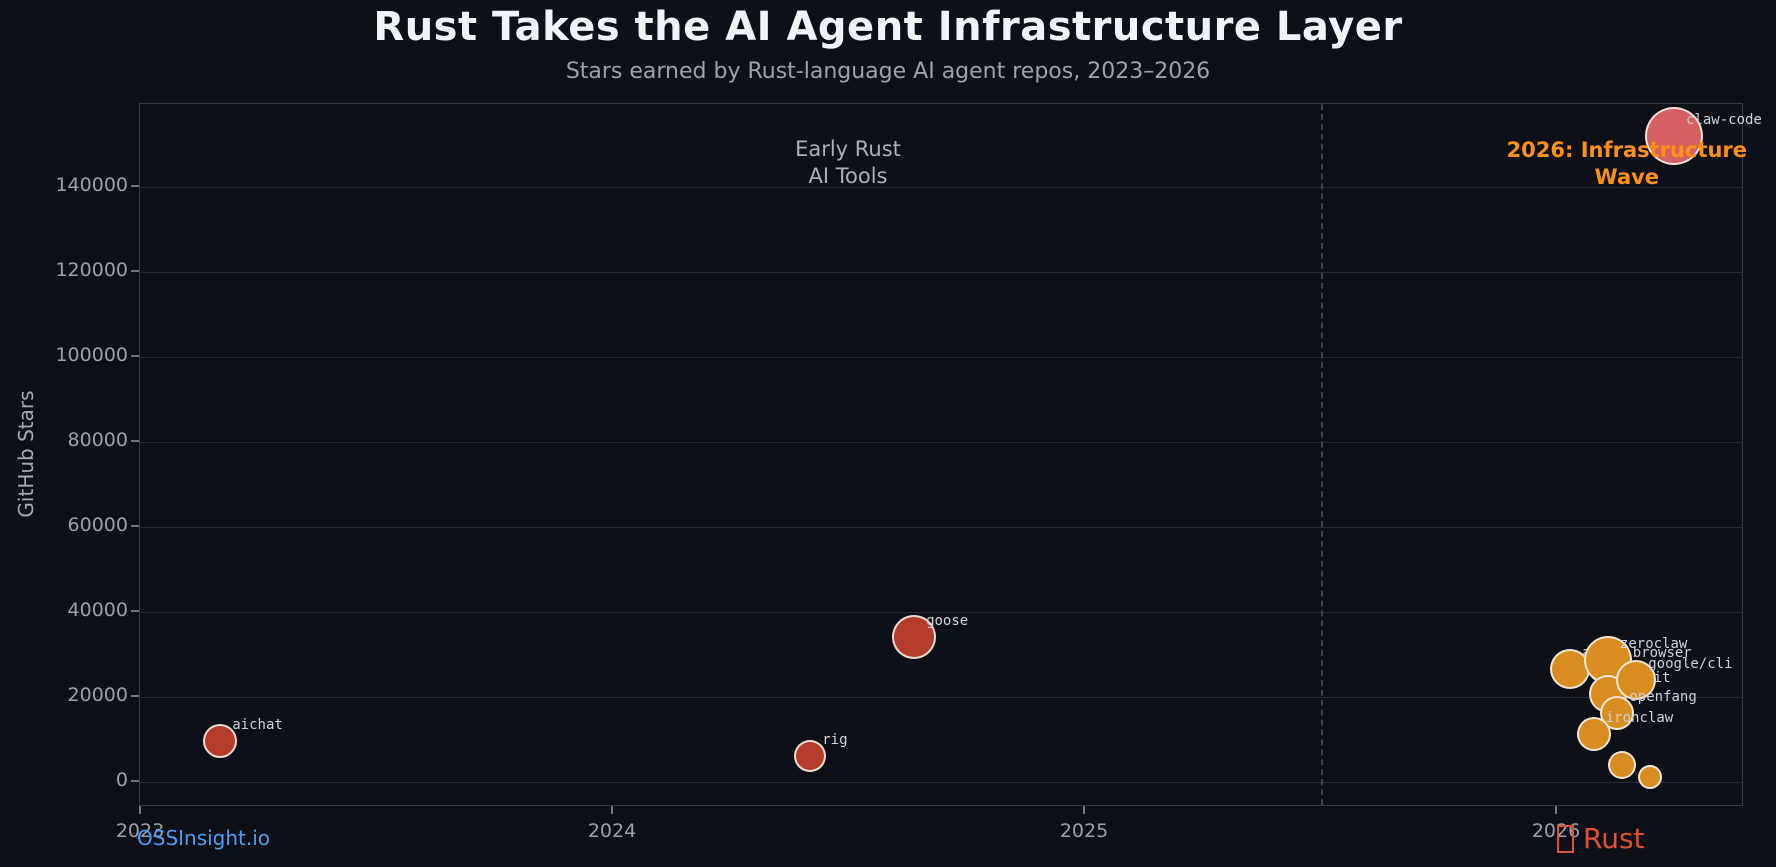  What do you see at coordinates (612, 831) in the screenshot?
I see `x-tick-label: 2024` at bounding box center [612, 831].